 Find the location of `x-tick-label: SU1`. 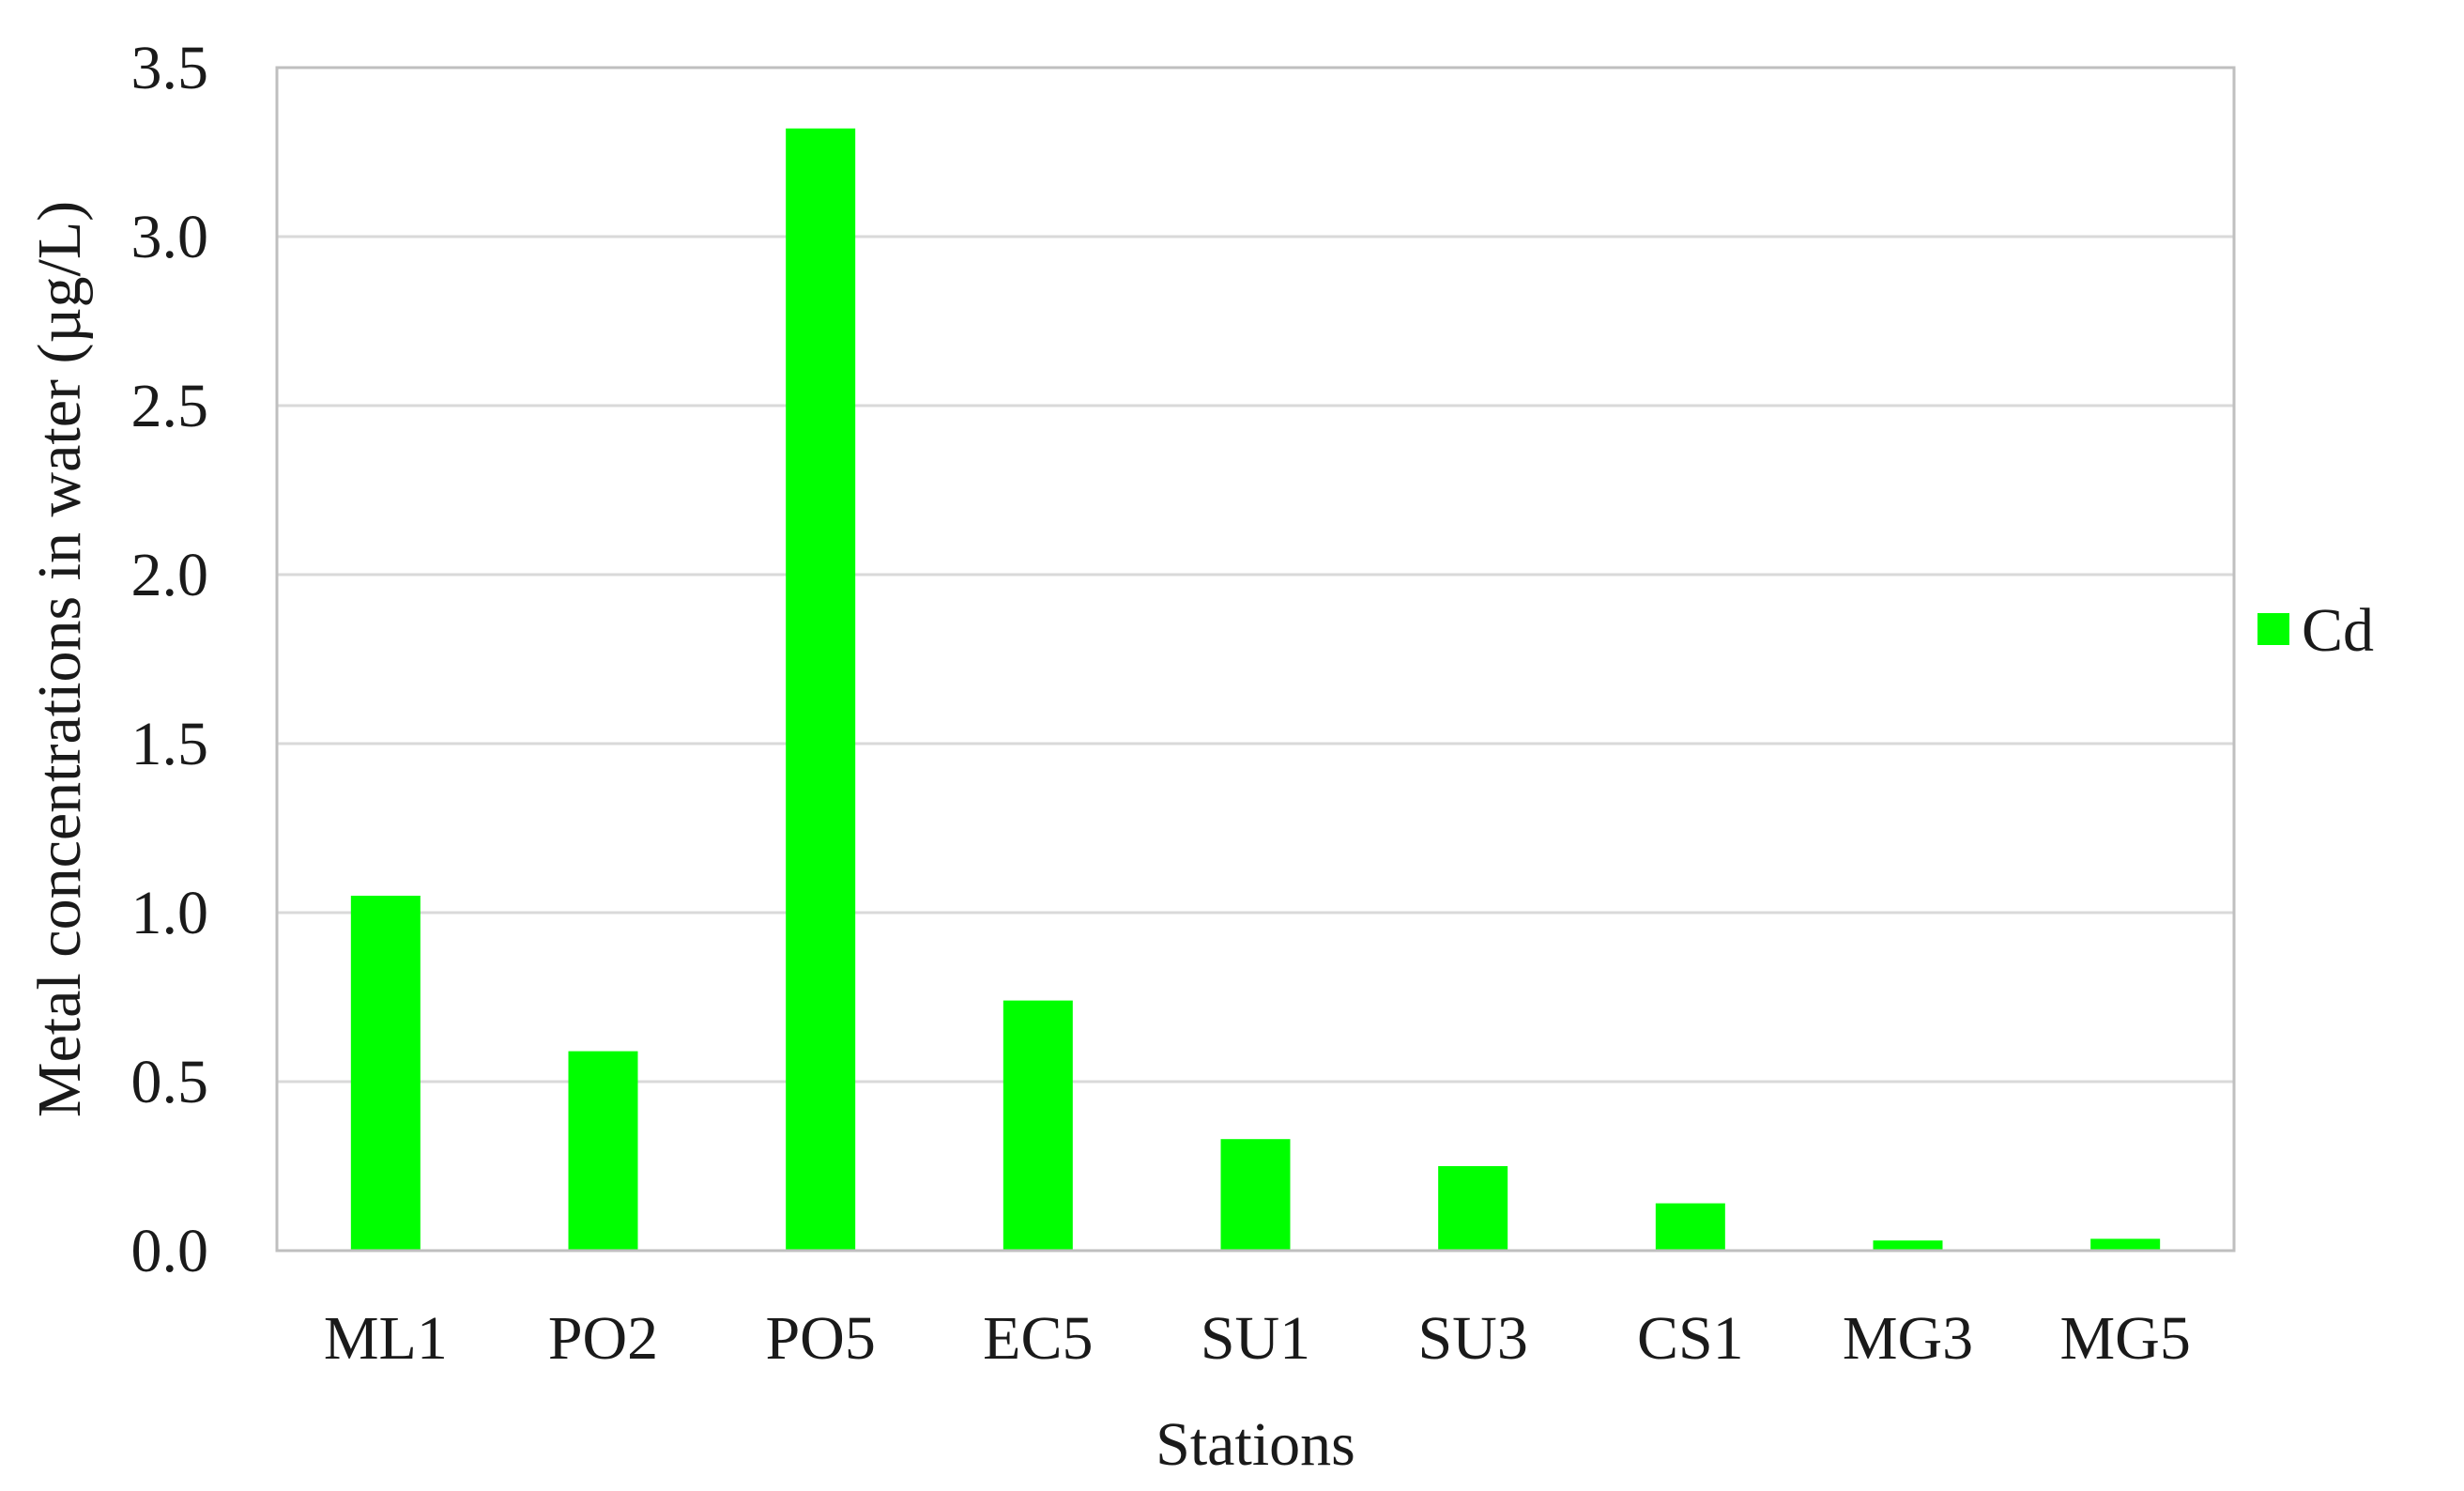

x-tick-label: SU1 is located at coordinates (1255, 1338).